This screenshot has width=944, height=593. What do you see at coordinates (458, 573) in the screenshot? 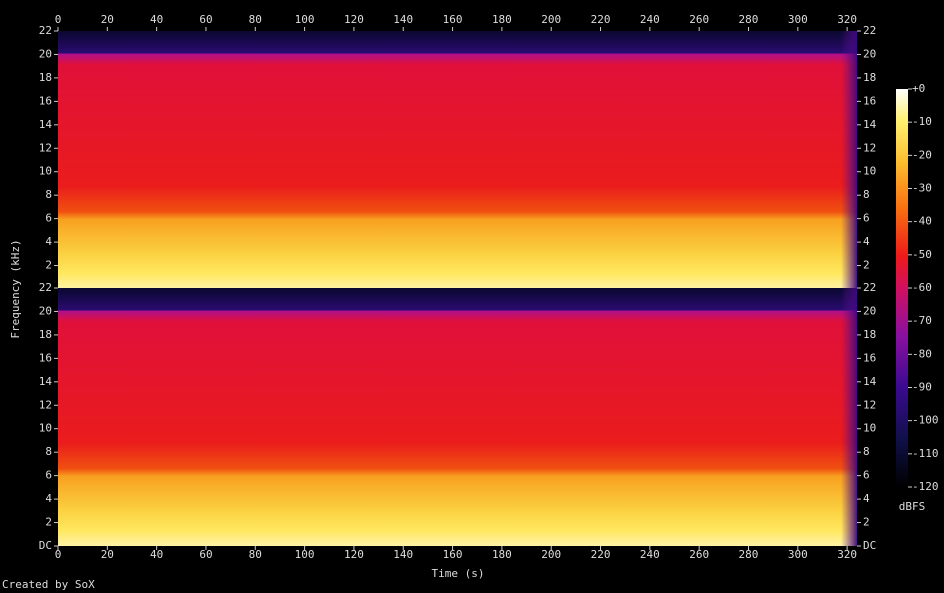
I see `x-axis-label: Time (s)` at bounding box center [458, 573].